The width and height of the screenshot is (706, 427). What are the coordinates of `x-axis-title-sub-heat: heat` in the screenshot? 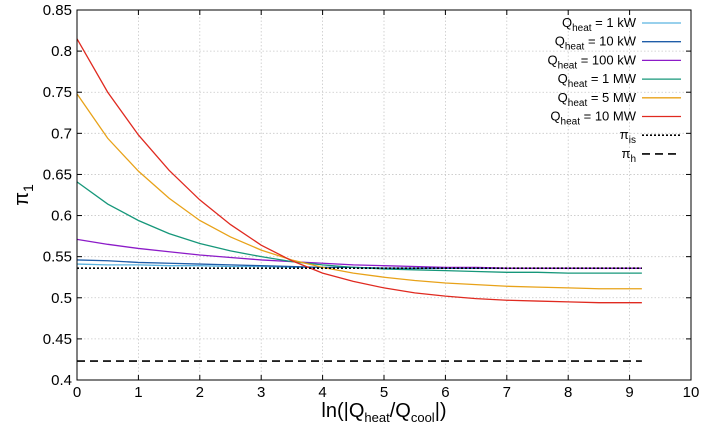 It's located at (377, 417).